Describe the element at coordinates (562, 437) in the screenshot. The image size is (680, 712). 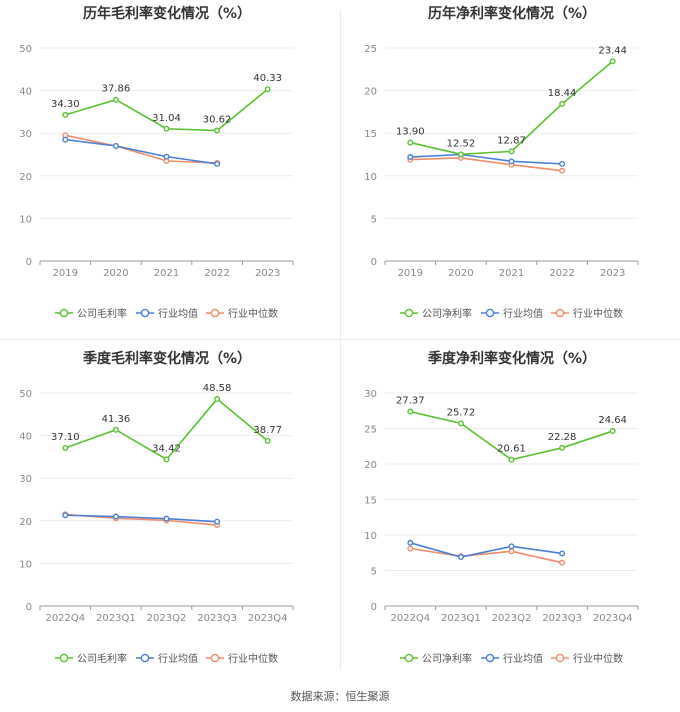
I see `data-label: 22.28` at that location.